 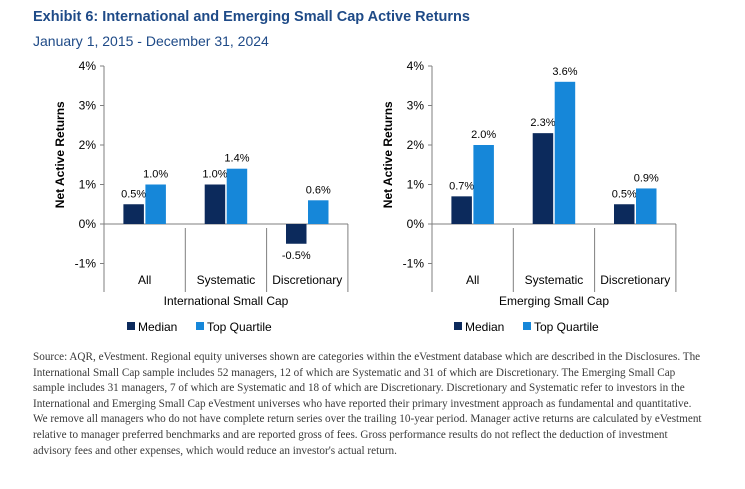 I want to click on x-axis-title: International Small Cap, so click(x=226, y=301).